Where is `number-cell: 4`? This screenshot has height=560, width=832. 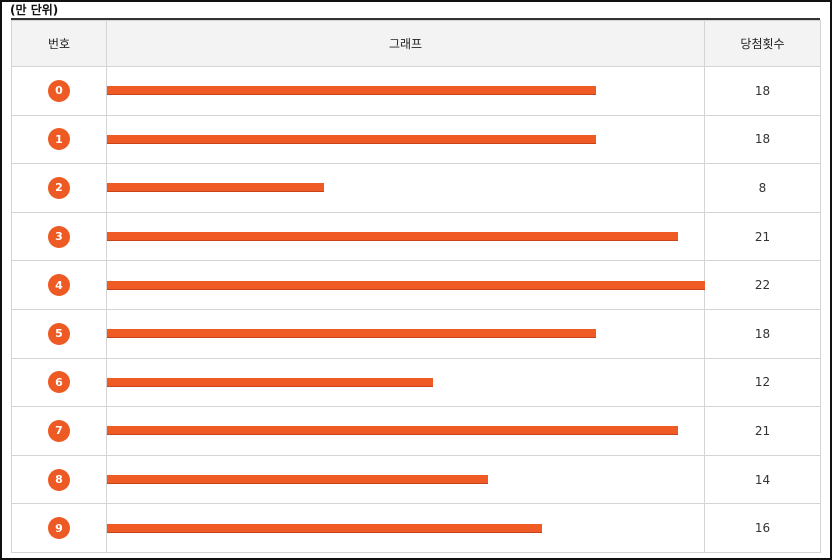 number-cell: 4 is located at coordinates (59, 285).